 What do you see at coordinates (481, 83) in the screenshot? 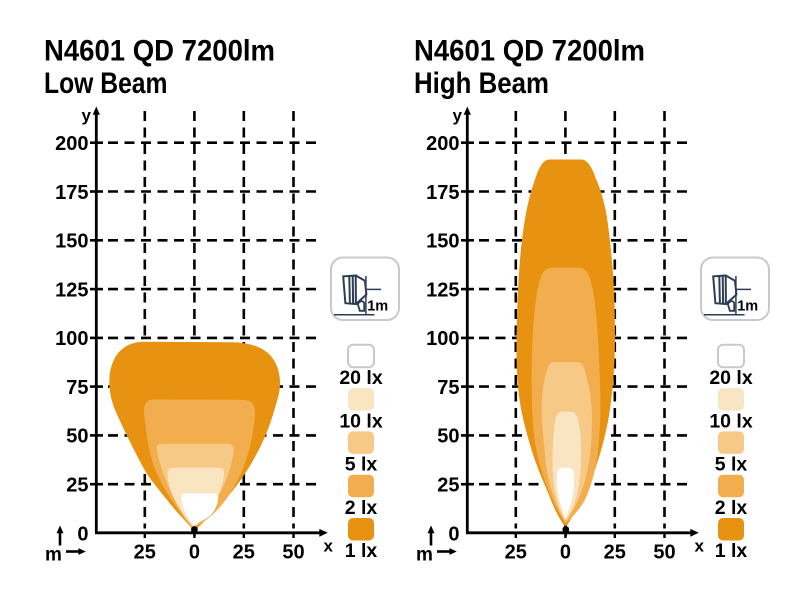
I see `svg-text: High Beam` at bounding box center [481, 83].